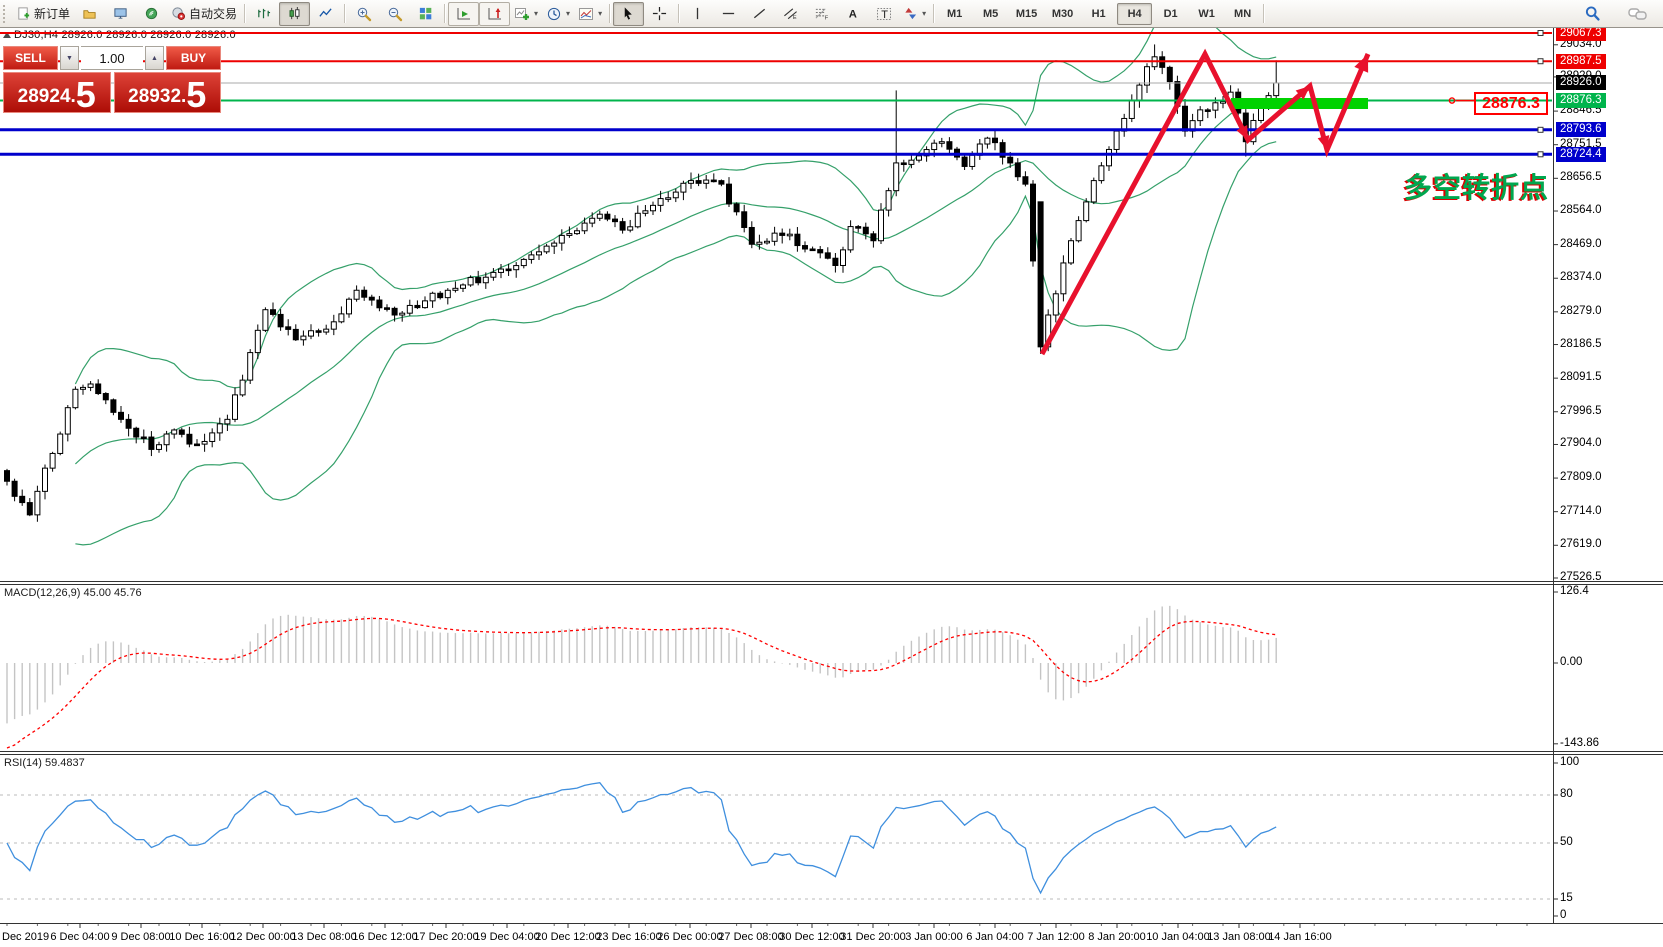  I want to click on timeframe-button-m30: M30, so click(1062, 13).